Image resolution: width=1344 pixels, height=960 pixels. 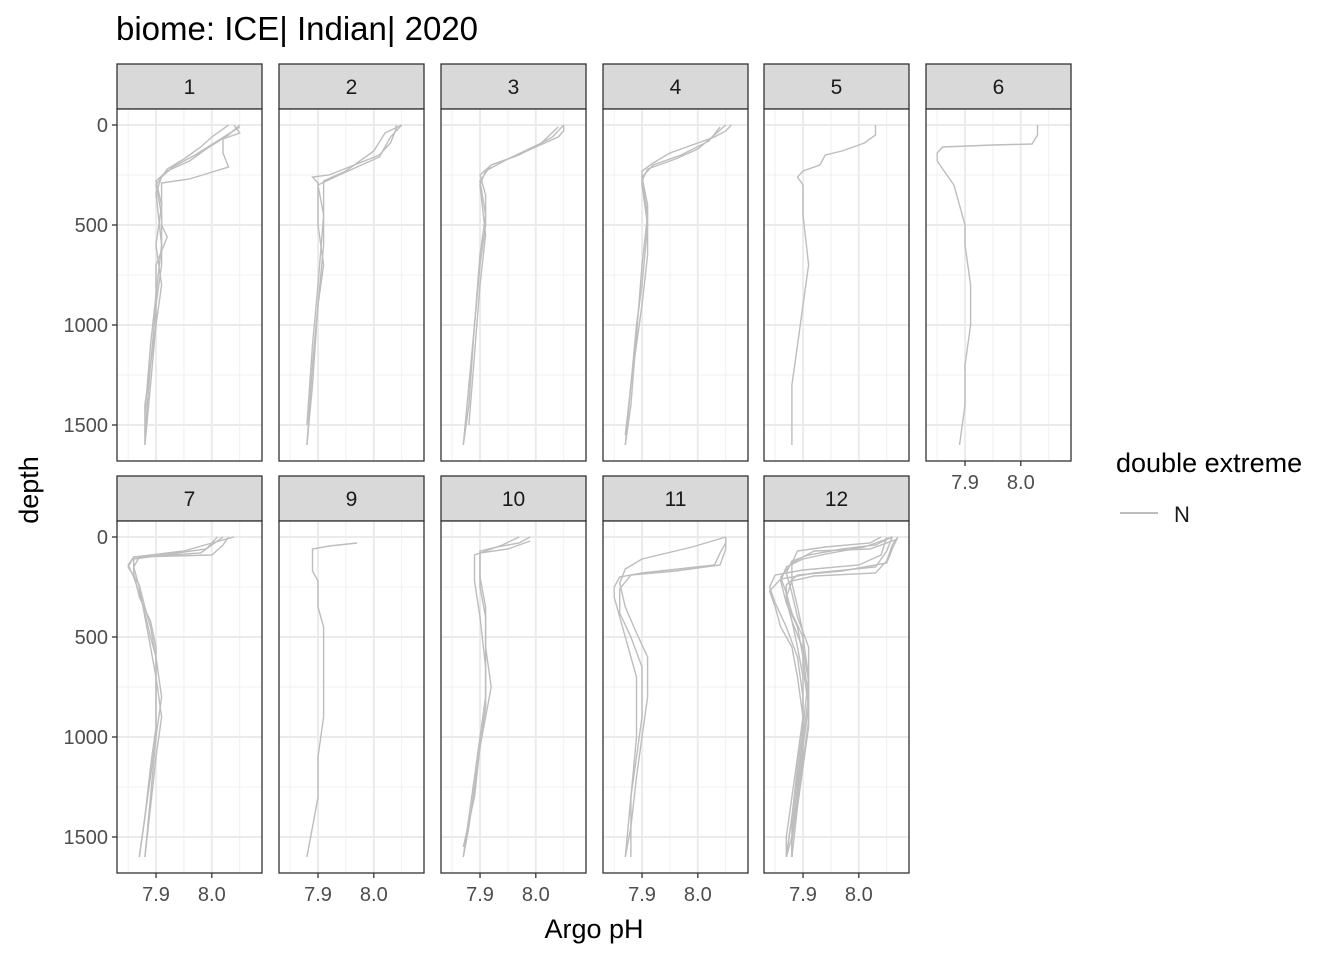 I want to click on y-axis-label: depth, so click(x=29, y=490).